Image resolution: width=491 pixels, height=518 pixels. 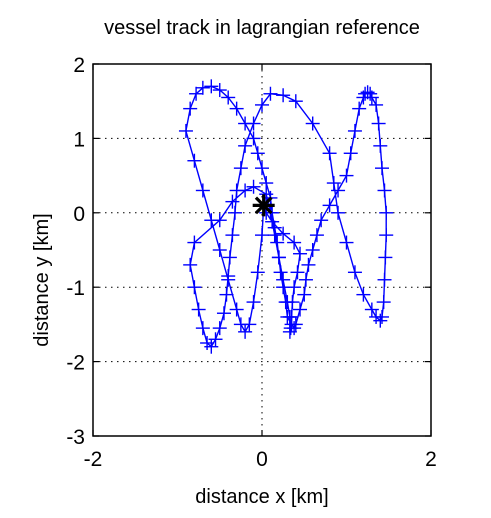 What do you see at coordinates (79, 65) in the screenshot?
I see `y-tick-label: 2` at bounding box center [79, 65].